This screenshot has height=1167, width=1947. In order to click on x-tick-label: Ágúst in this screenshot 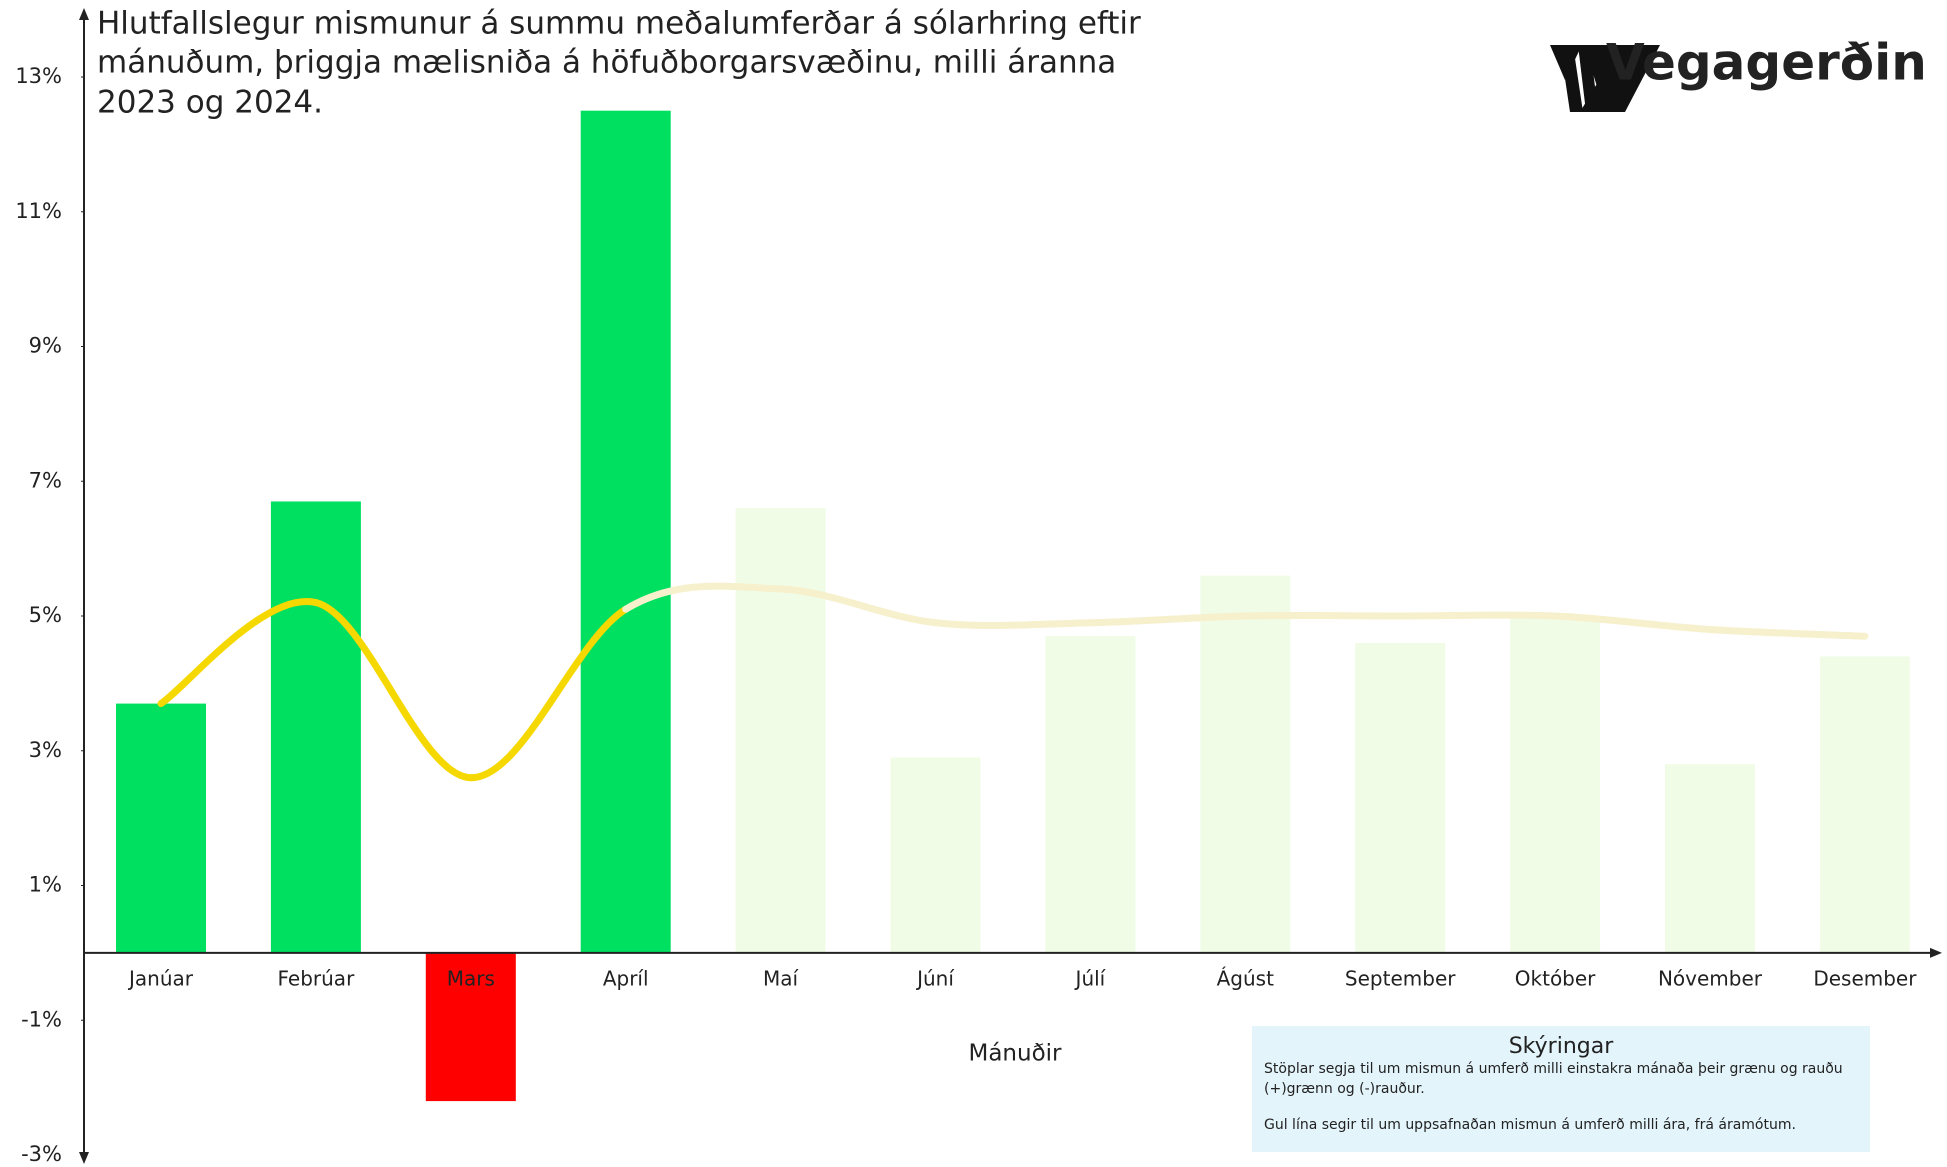, I will do `click(1245, 979)`.